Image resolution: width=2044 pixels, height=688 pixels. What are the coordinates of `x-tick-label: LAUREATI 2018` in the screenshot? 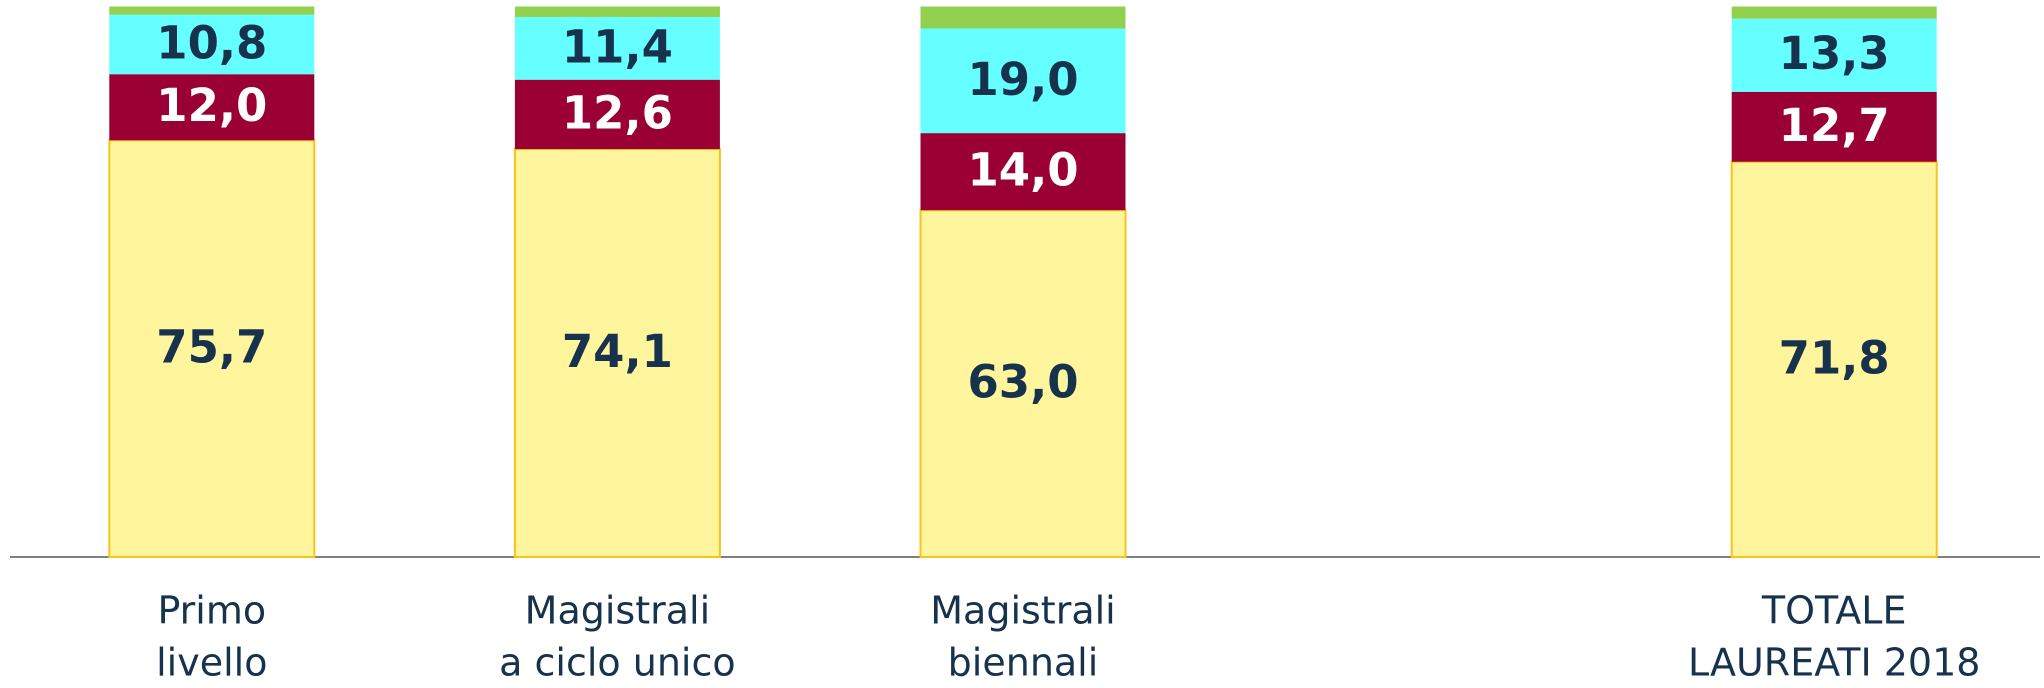 It's located at (1834, 663).